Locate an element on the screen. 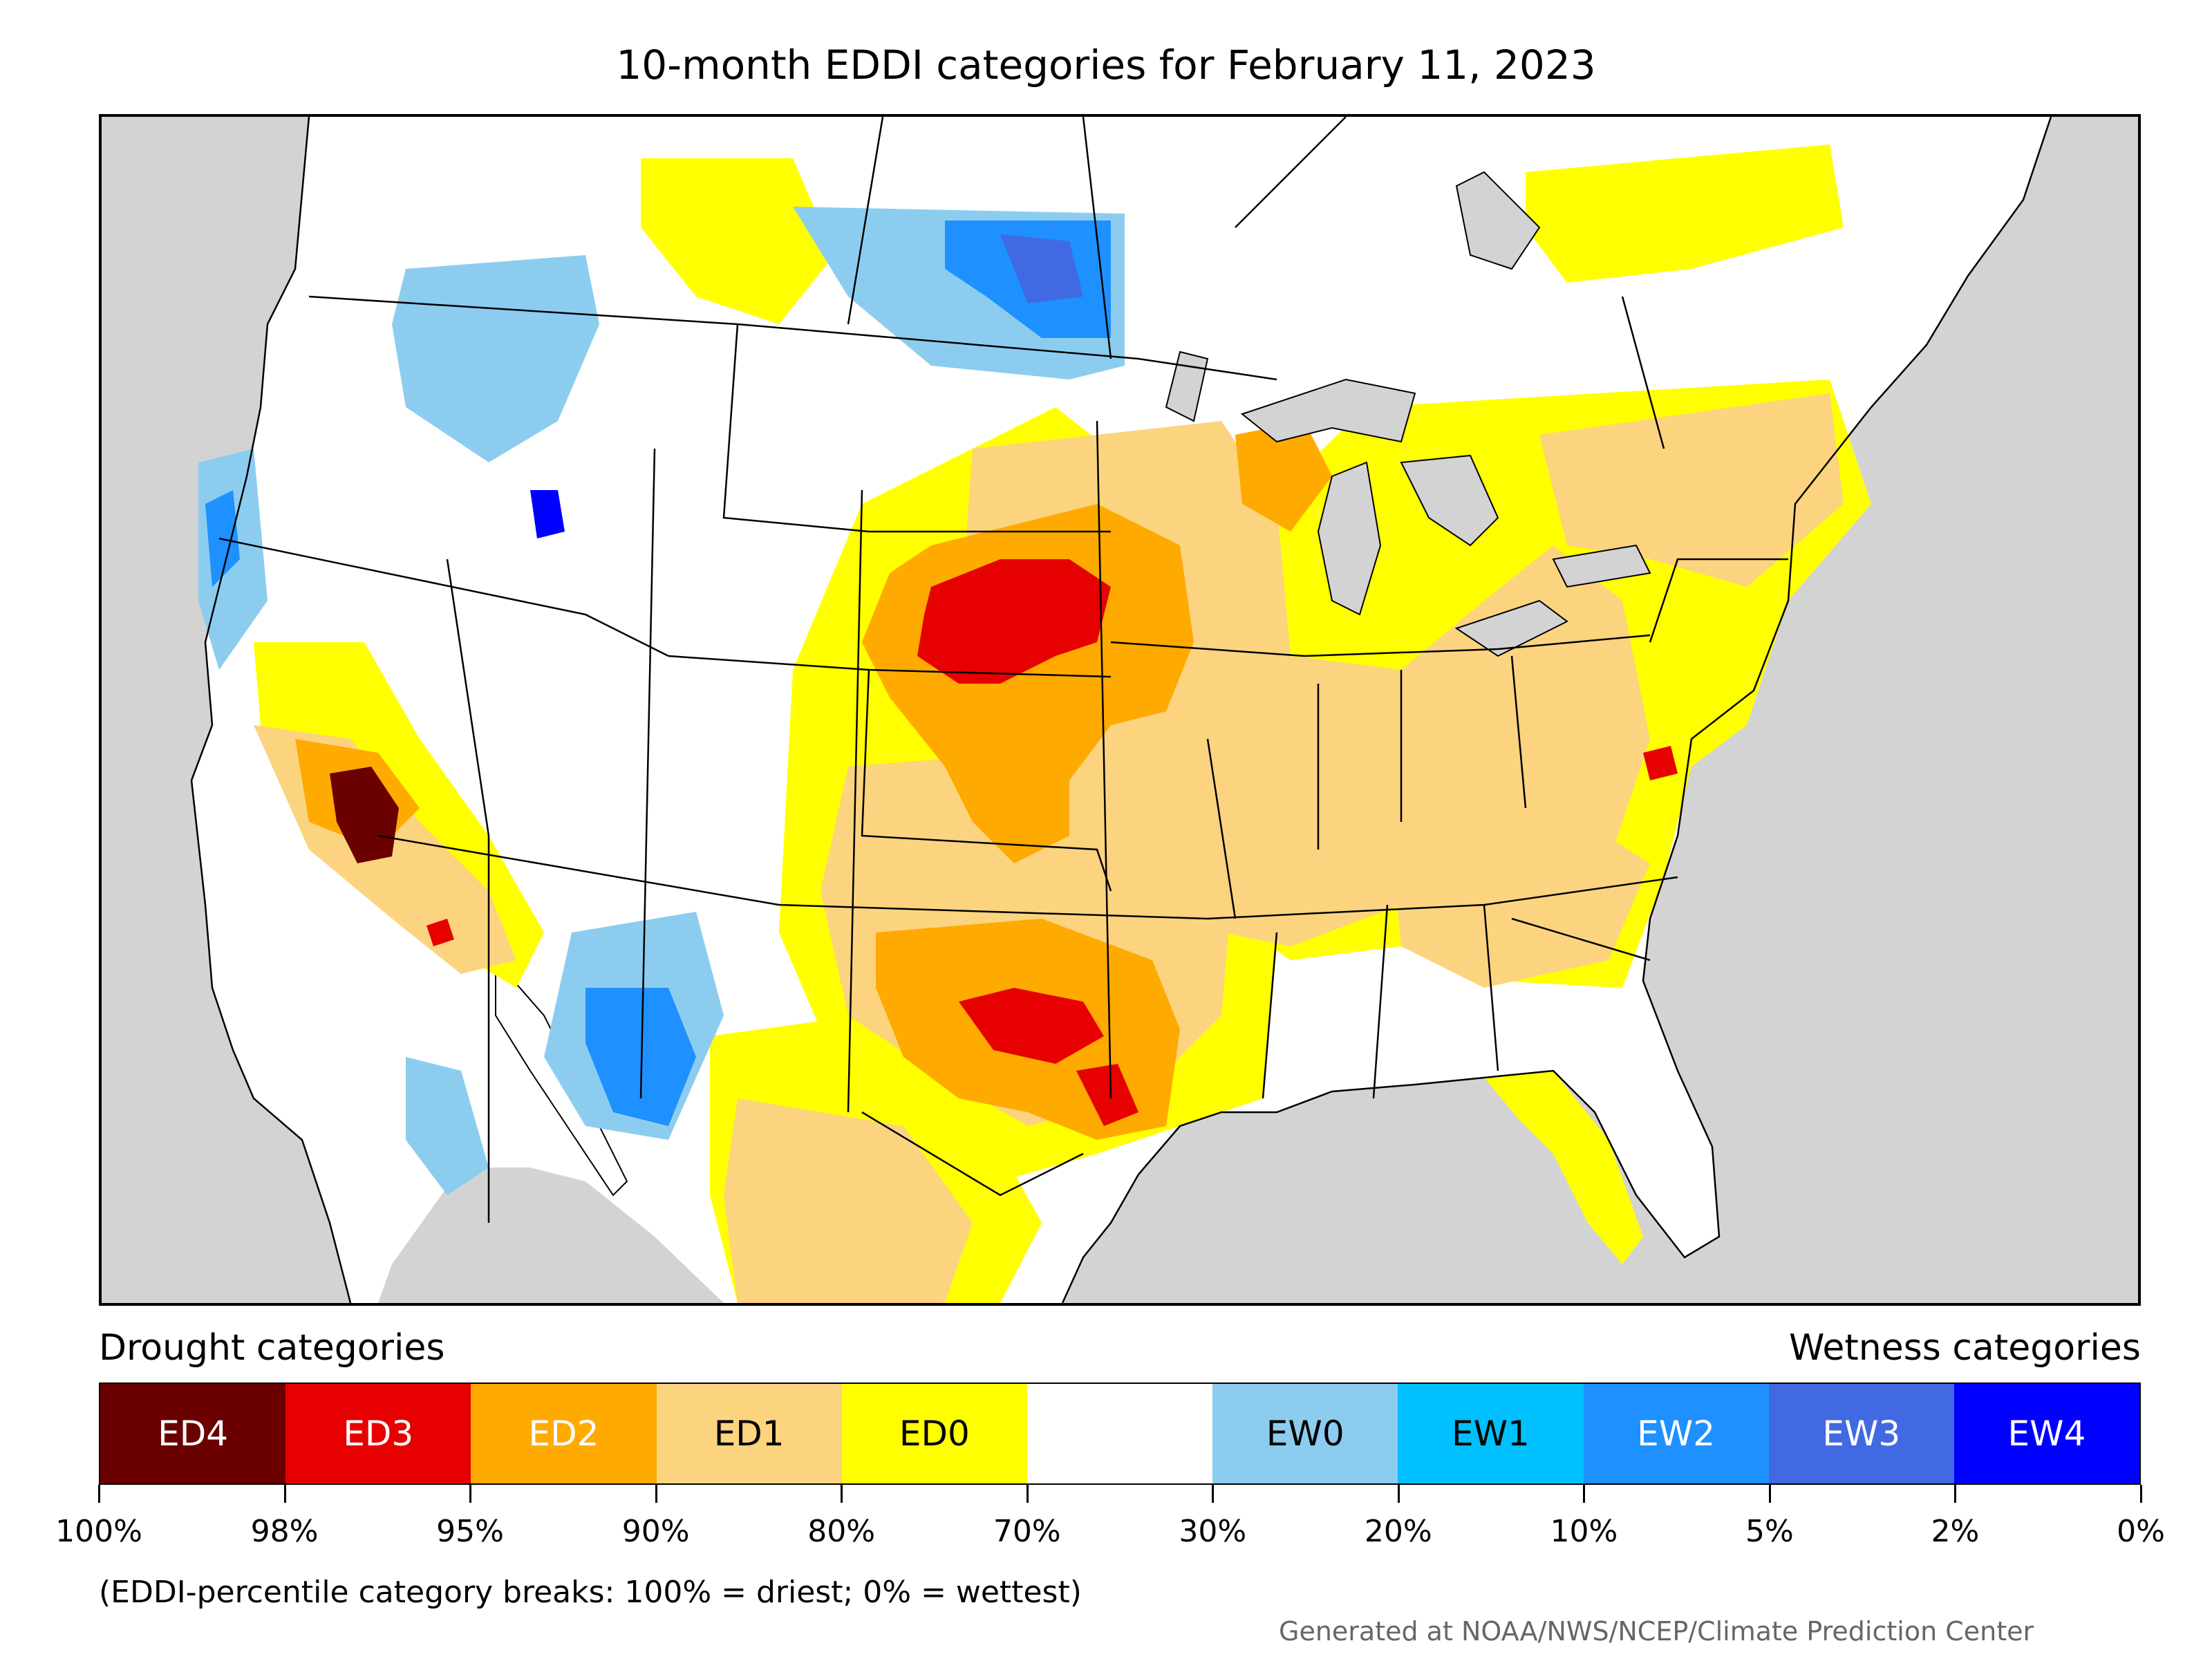 Image resolution: width=2212 pixels, height=1659 pixels. colorbar-tick-label: 95% is located at coordinates (470, 1531).